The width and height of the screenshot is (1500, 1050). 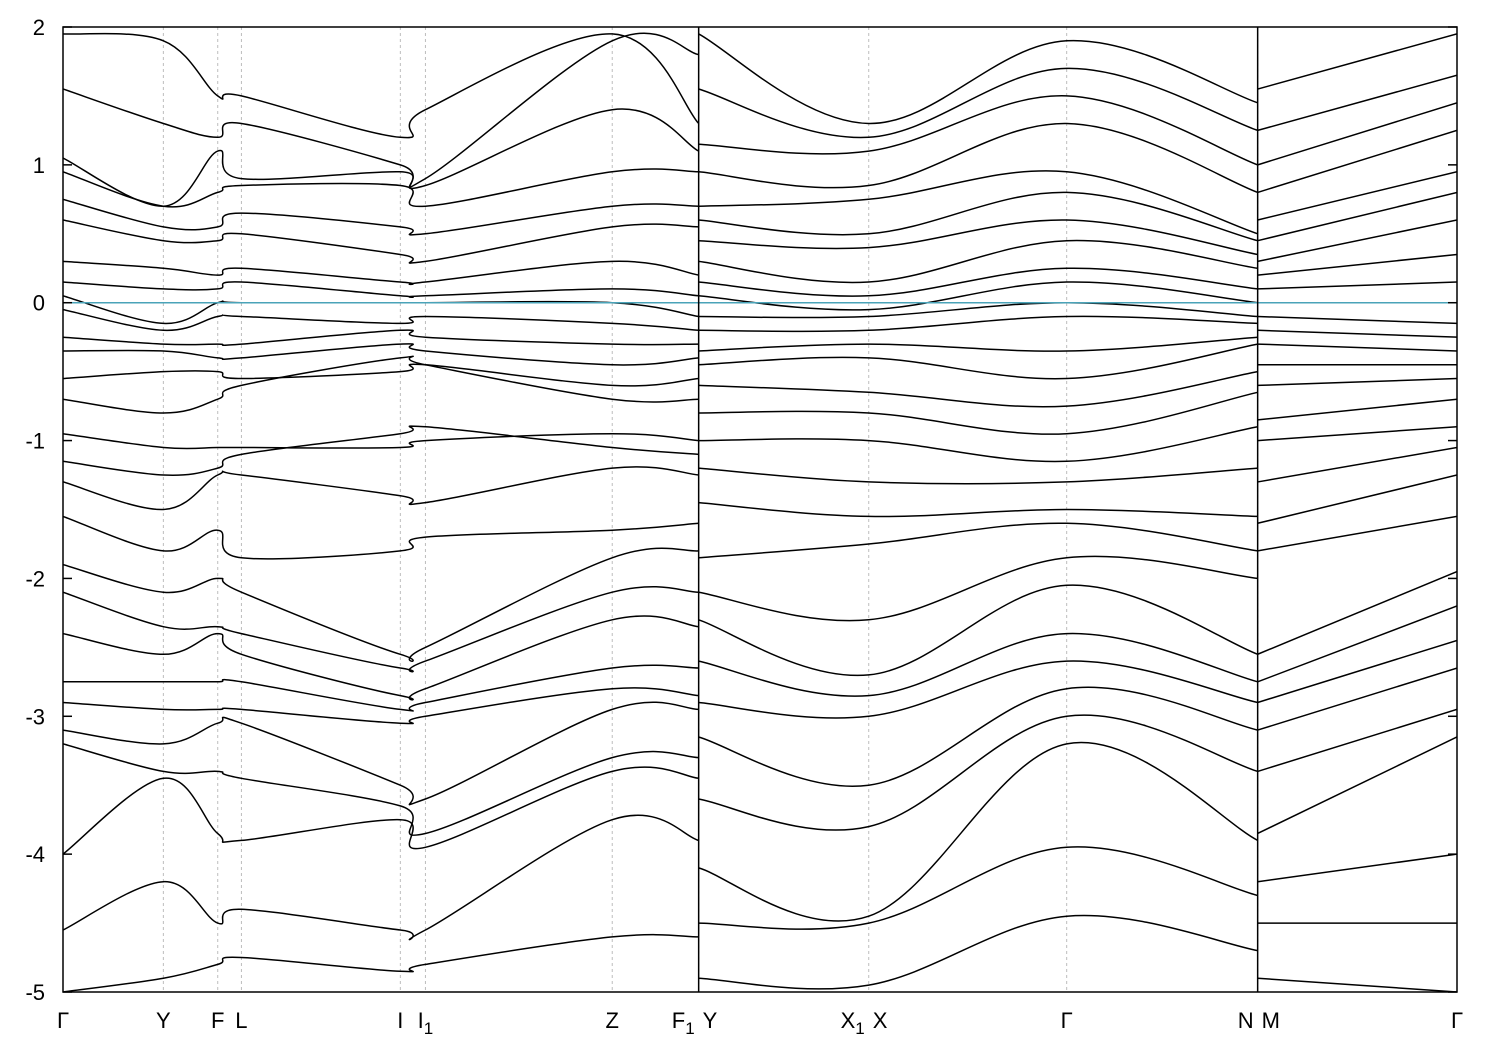 I want to click on x-tick-label: F1, so click(x=683, y=1023).